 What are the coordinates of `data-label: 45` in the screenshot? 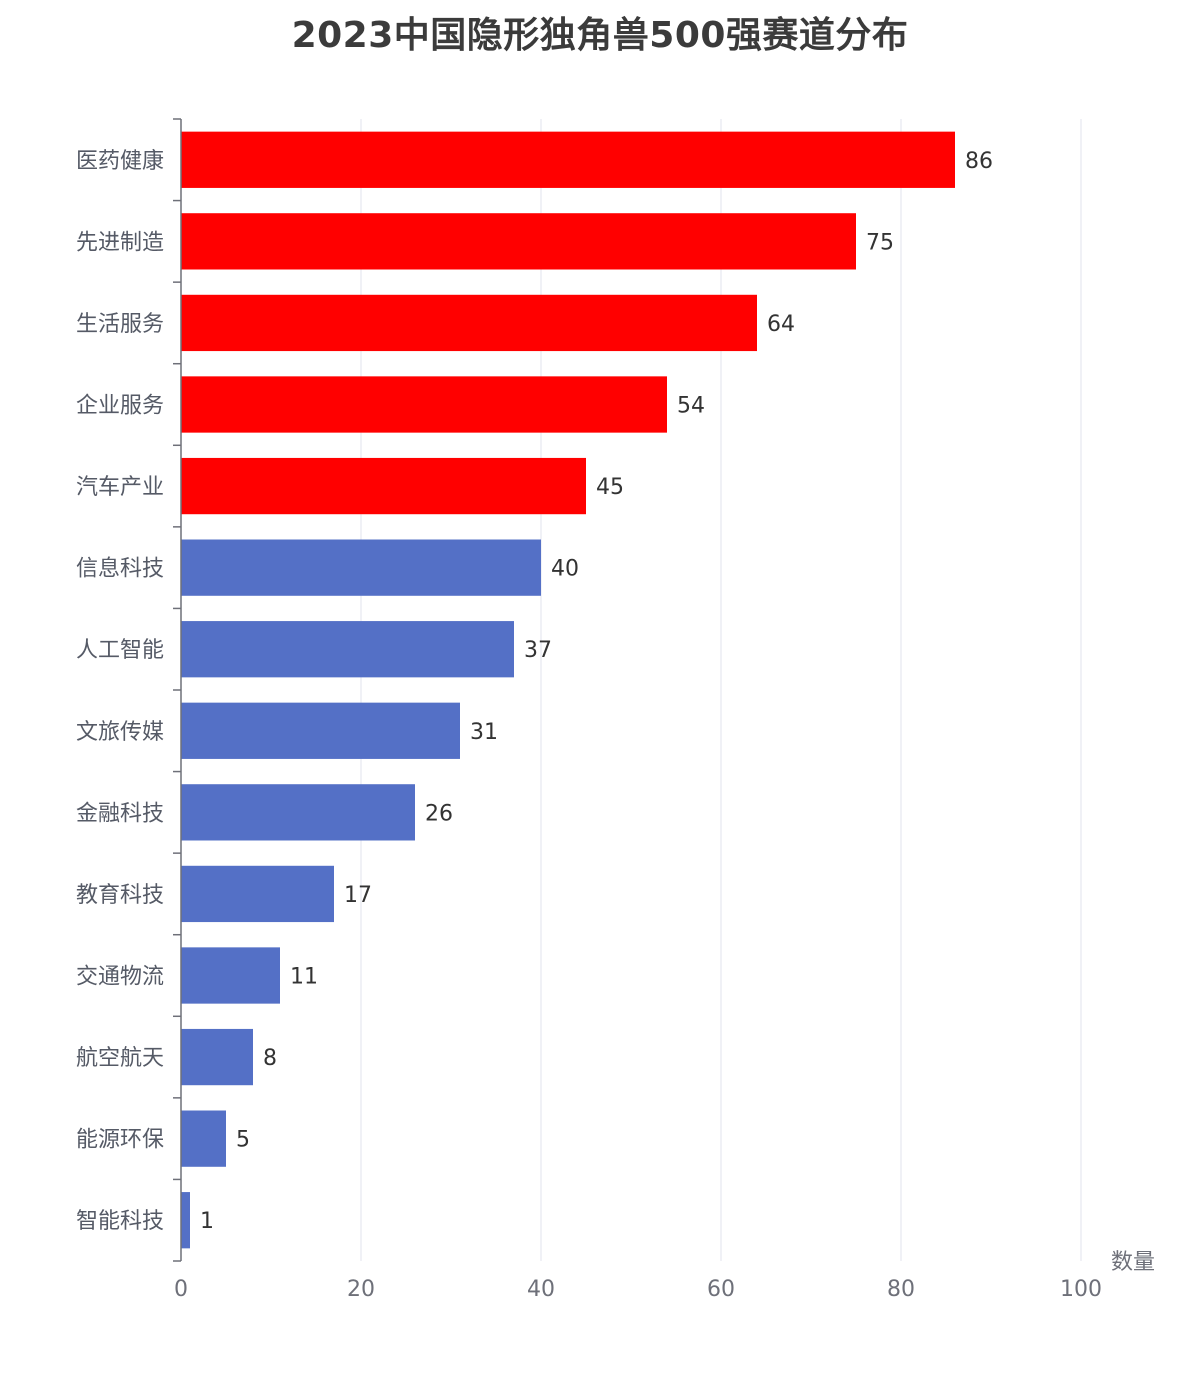 It's located at (610, 487).